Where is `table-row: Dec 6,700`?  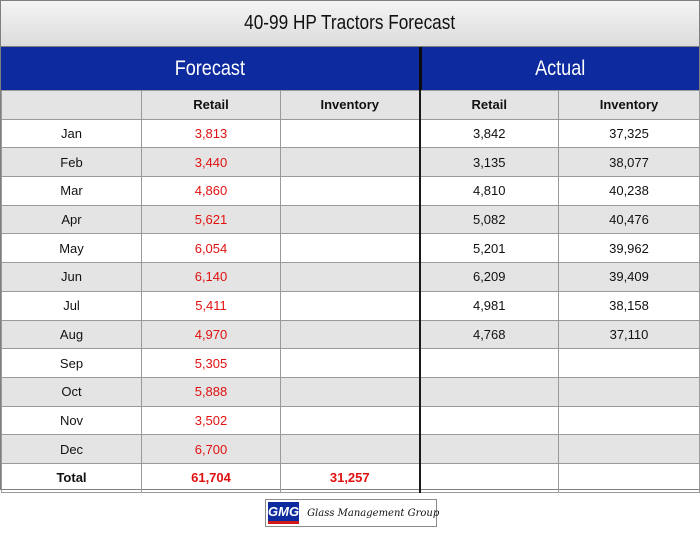 table-row: Dec 6,700 is located at coordinates (350, 449).